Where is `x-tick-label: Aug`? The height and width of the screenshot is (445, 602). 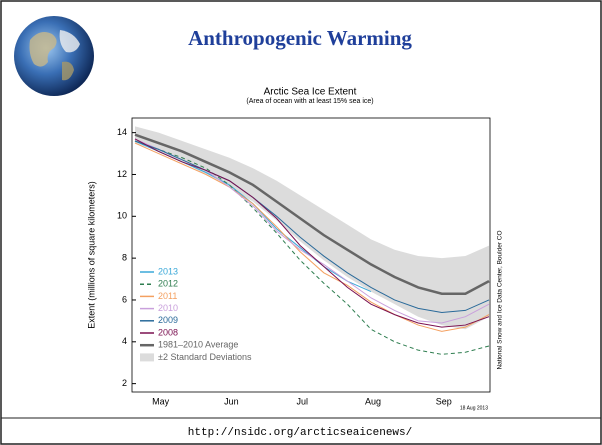 x-tick-label: Aug is located at coordinates (373, 401).